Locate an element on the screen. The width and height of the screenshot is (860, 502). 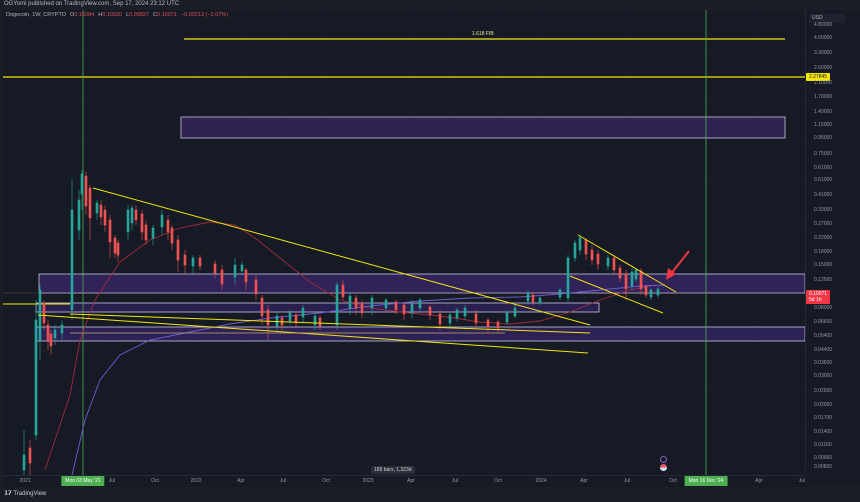
price-label: 0.61000 is located at coordinates (823, 168).